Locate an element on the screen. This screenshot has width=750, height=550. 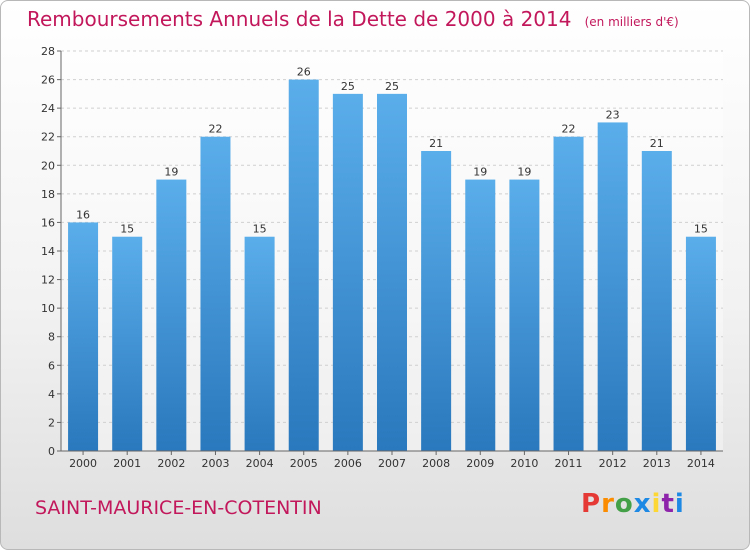
x-tick-label: 2008 is located at coordinates (436, 463).